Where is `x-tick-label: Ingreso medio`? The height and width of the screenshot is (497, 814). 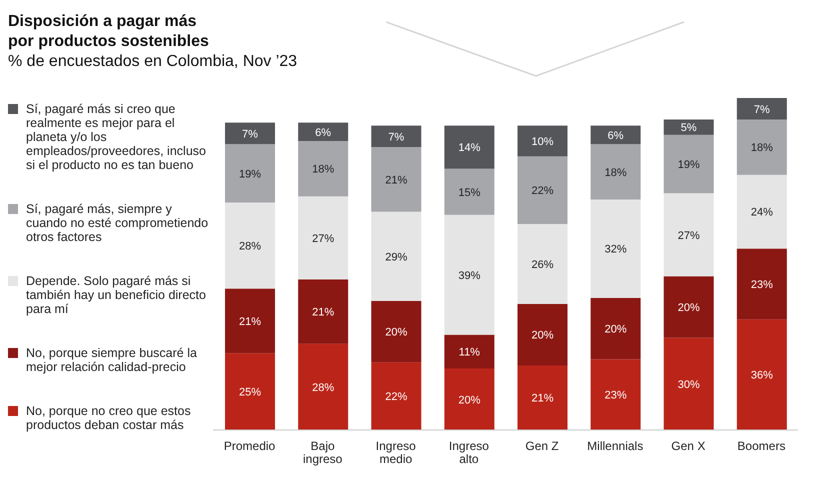 x-tick-label: Ingreso medio is located at coordinates (396, 452).